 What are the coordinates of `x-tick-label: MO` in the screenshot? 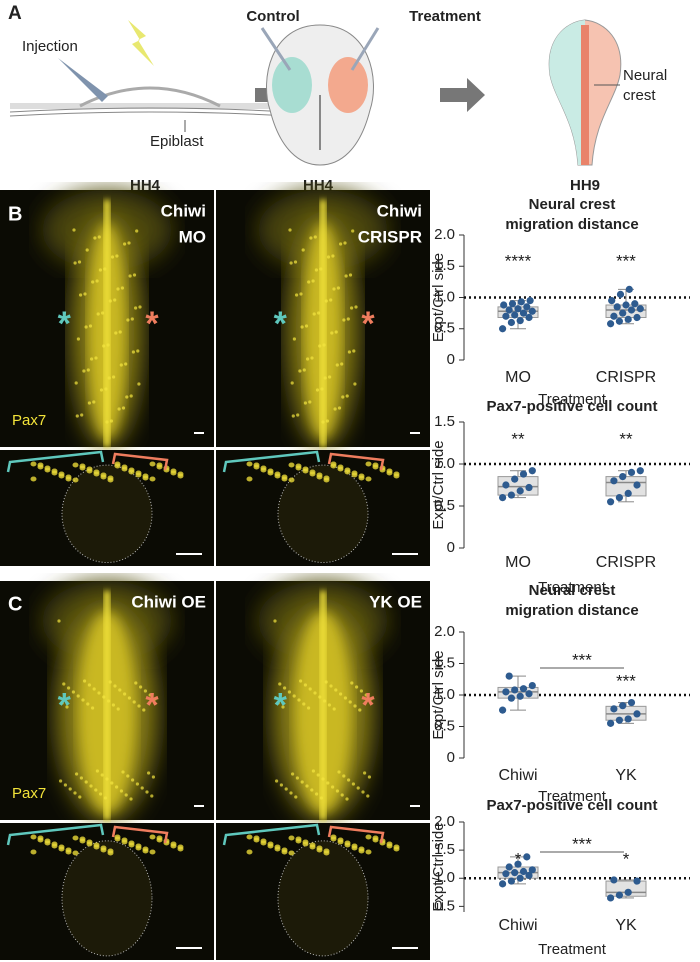 It's located at (518, 377).